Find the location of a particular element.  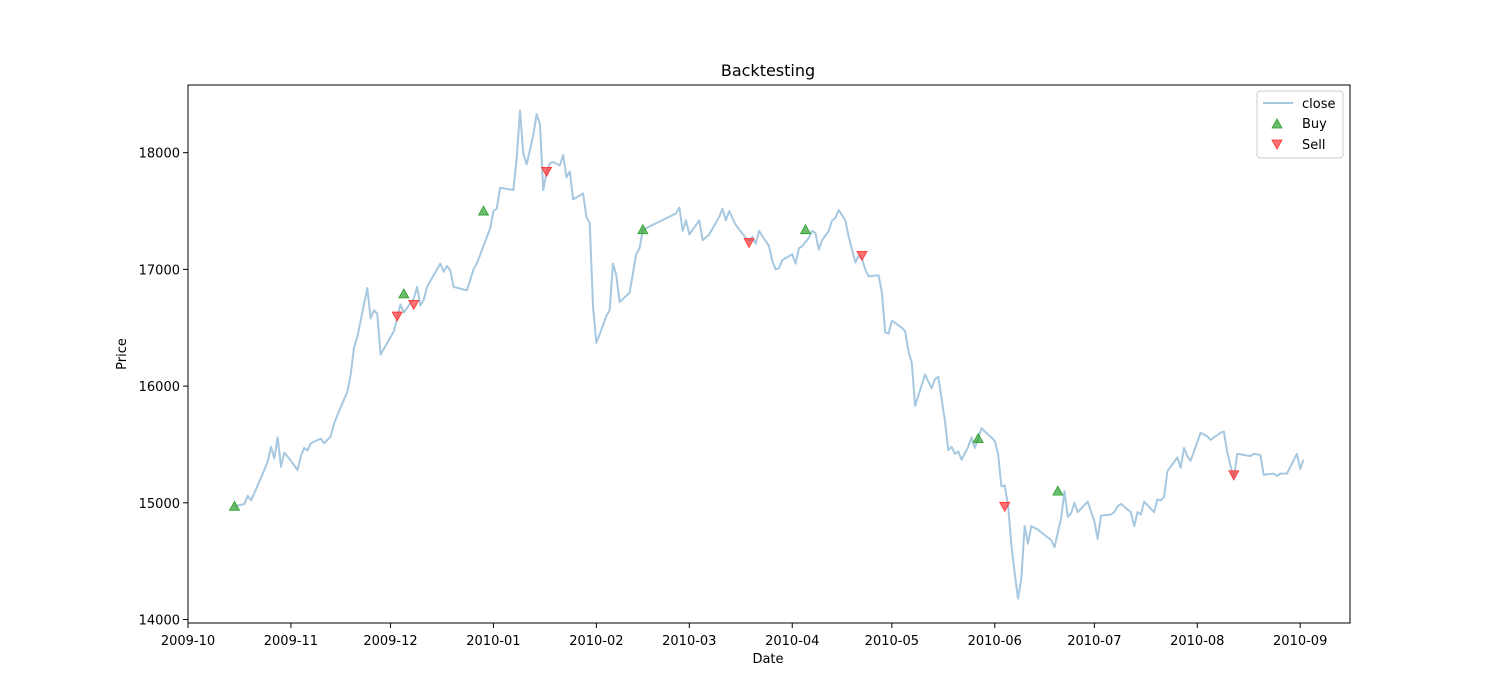

legend-buy-label: Buy is located at coordinates (1314, 124).